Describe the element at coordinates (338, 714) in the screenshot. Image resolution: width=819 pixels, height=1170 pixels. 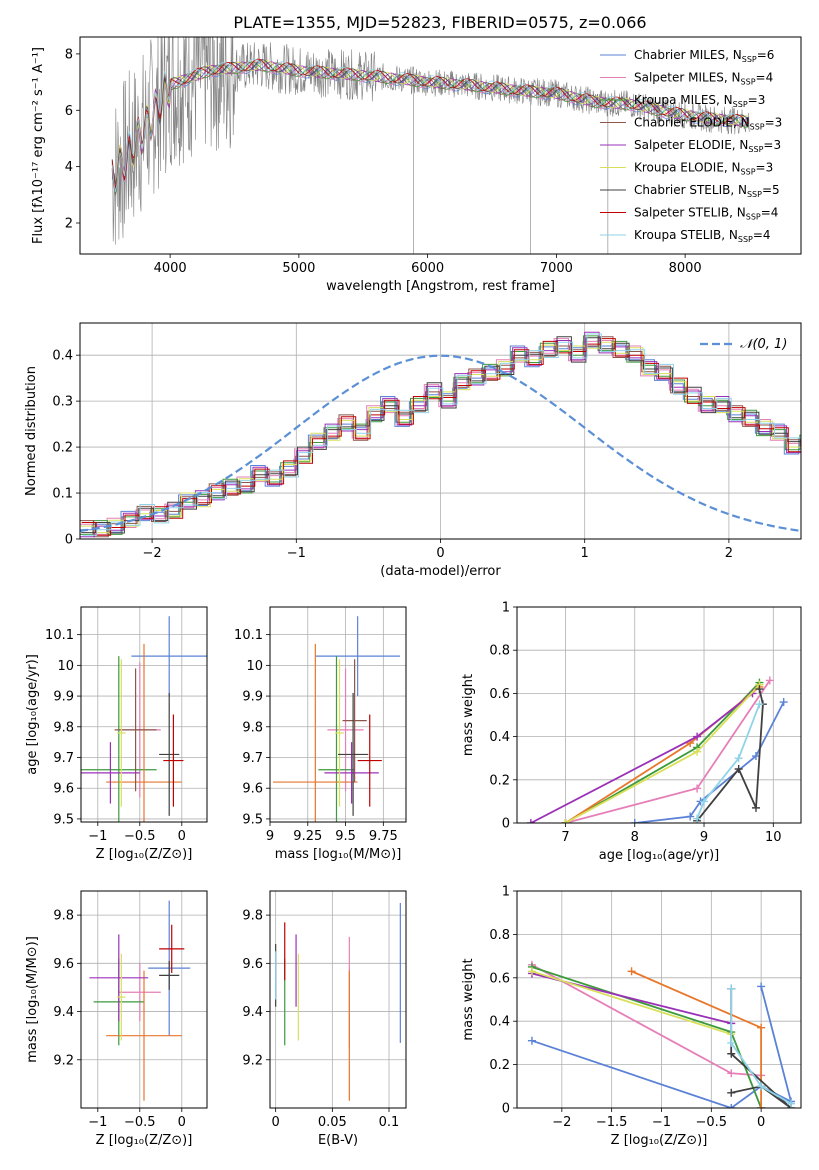
I see `age-vs-mass-panel-frame` at that location.